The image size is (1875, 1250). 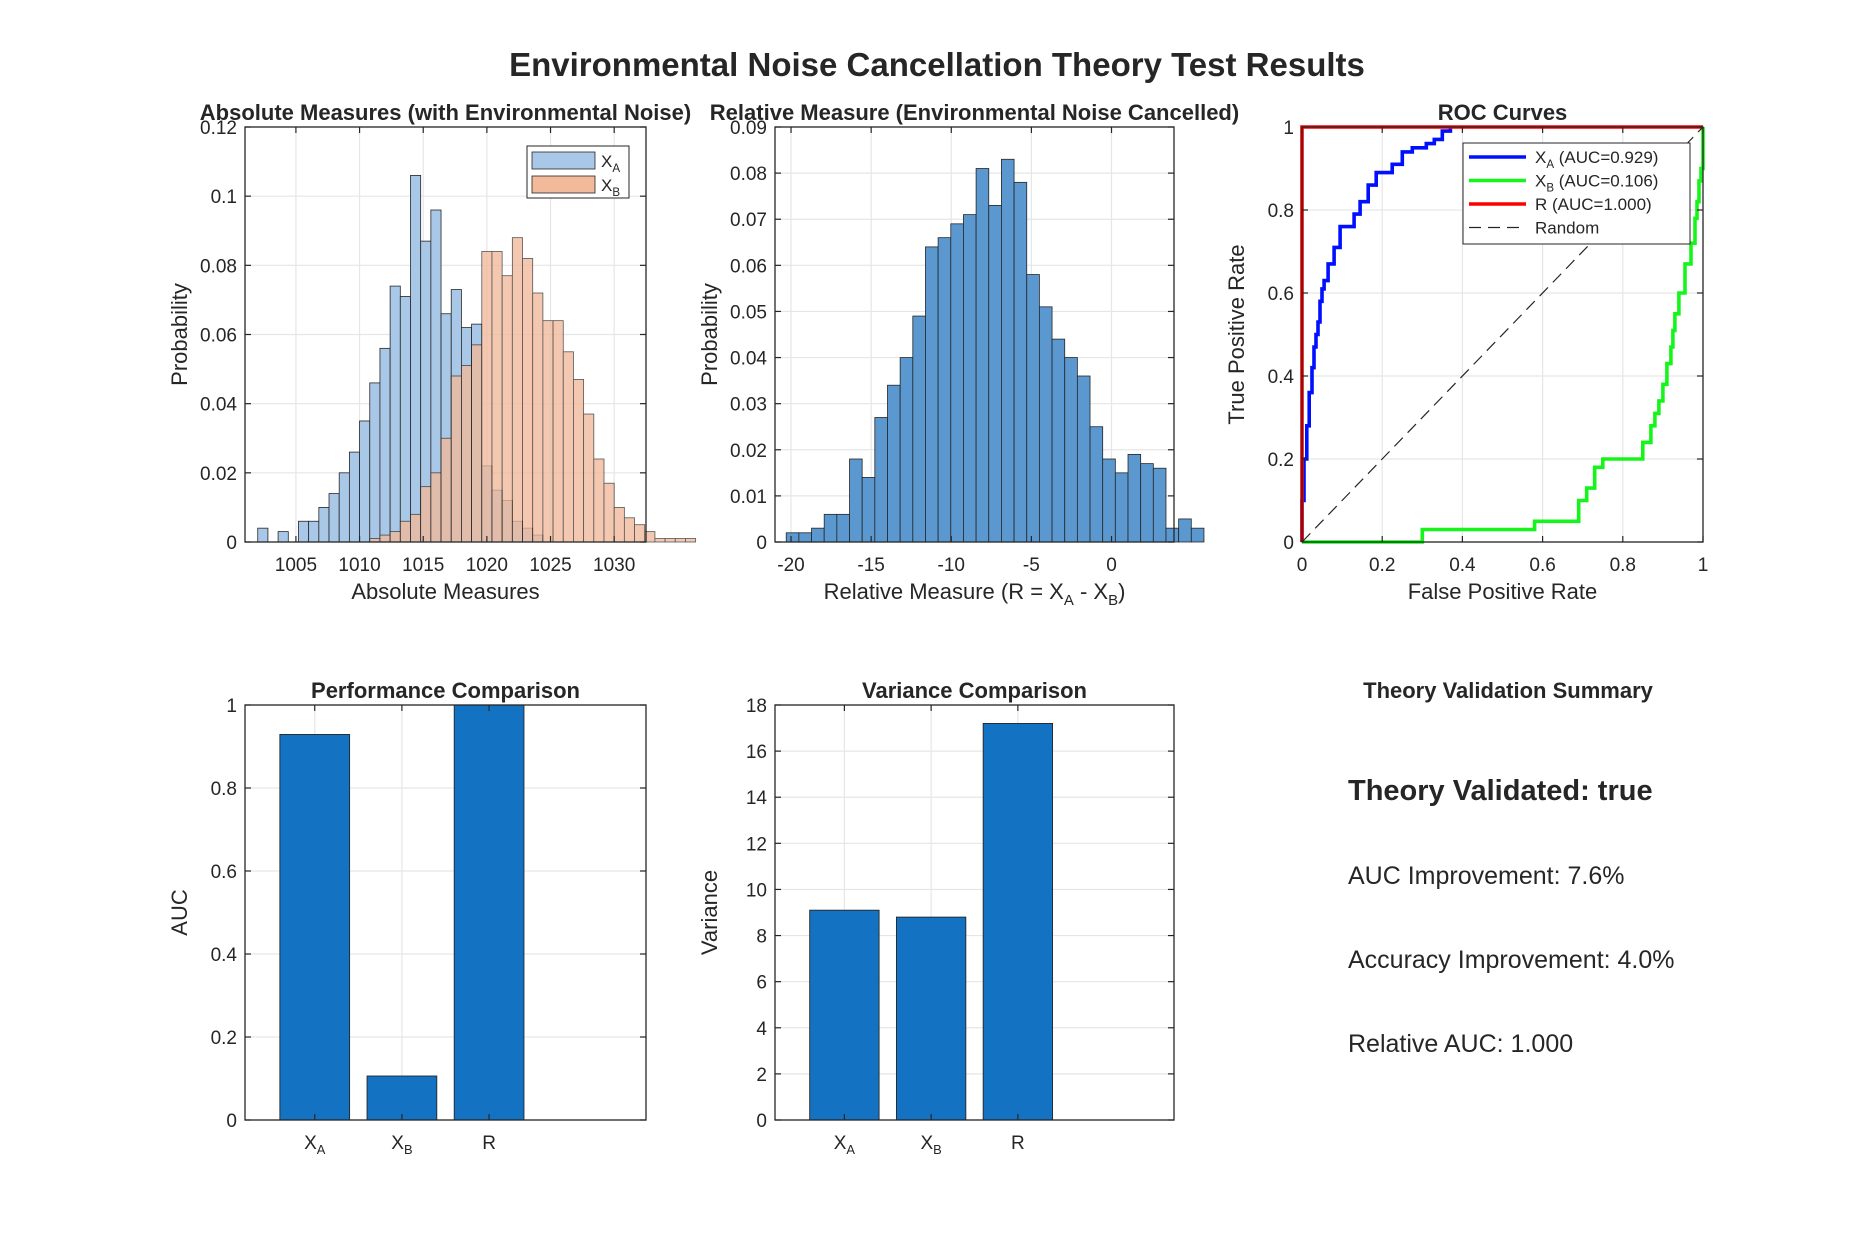 I want to click on y-tick-label: 0.07, so click(x=748, y=220).